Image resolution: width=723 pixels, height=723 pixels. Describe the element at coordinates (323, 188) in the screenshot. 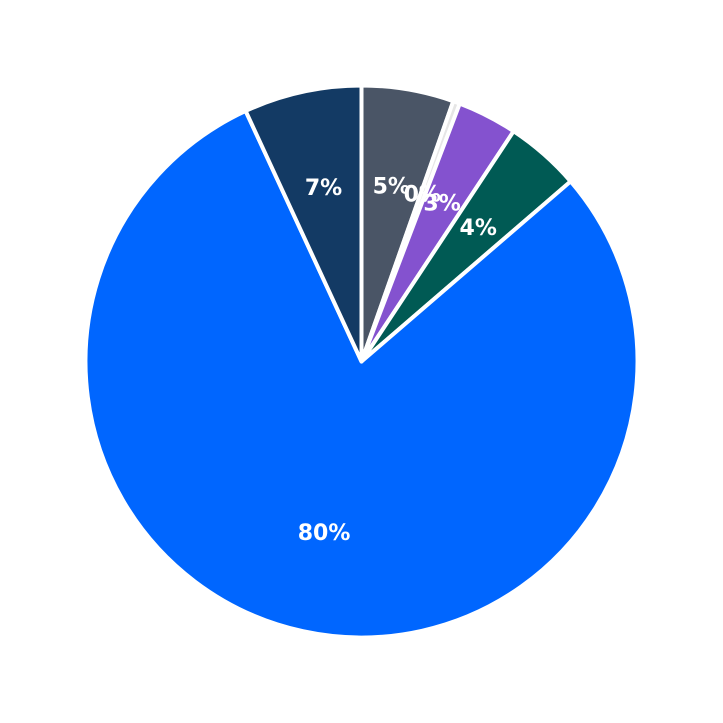

I see `pie-slice-label-5: 7%` at that location.